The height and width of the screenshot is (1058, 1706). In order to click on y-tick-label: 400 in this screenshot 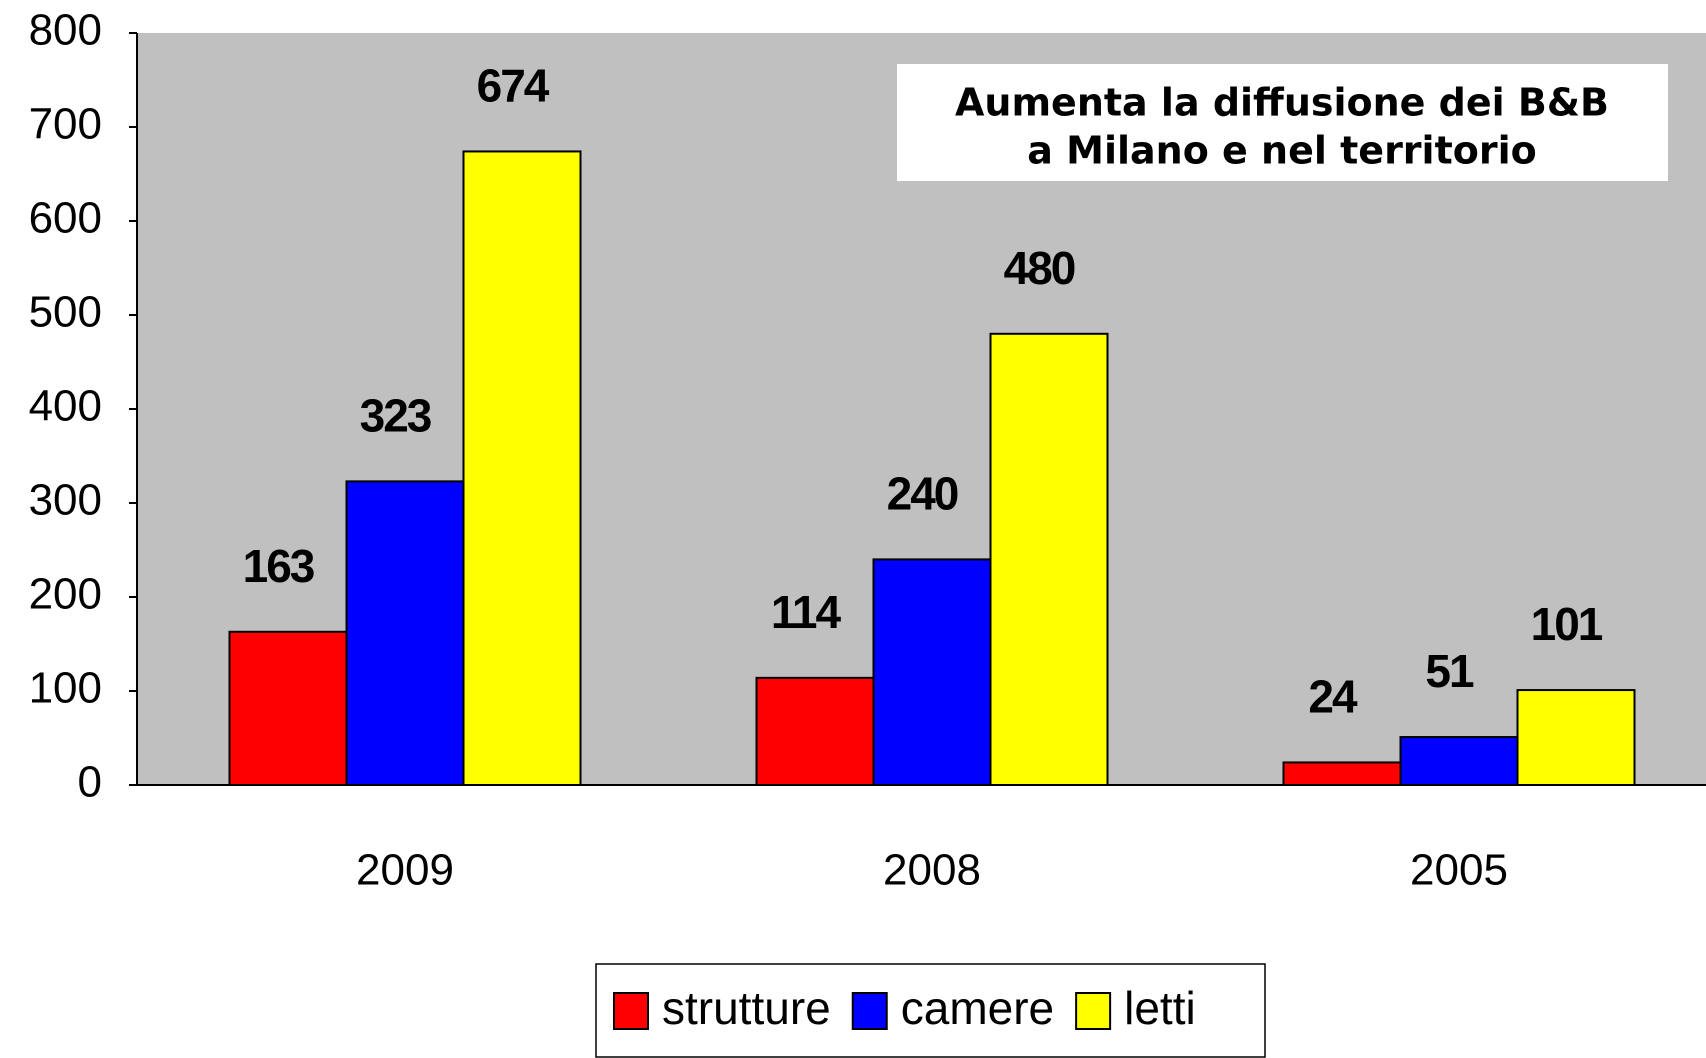, I will do `click(65, 406)`.